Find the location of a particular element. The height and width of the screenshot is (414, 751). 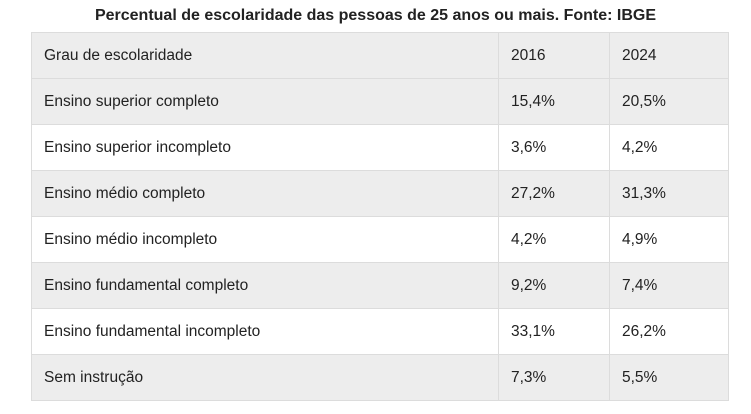

header-cell-2016: 2016 is located at coordinates (554, 55).